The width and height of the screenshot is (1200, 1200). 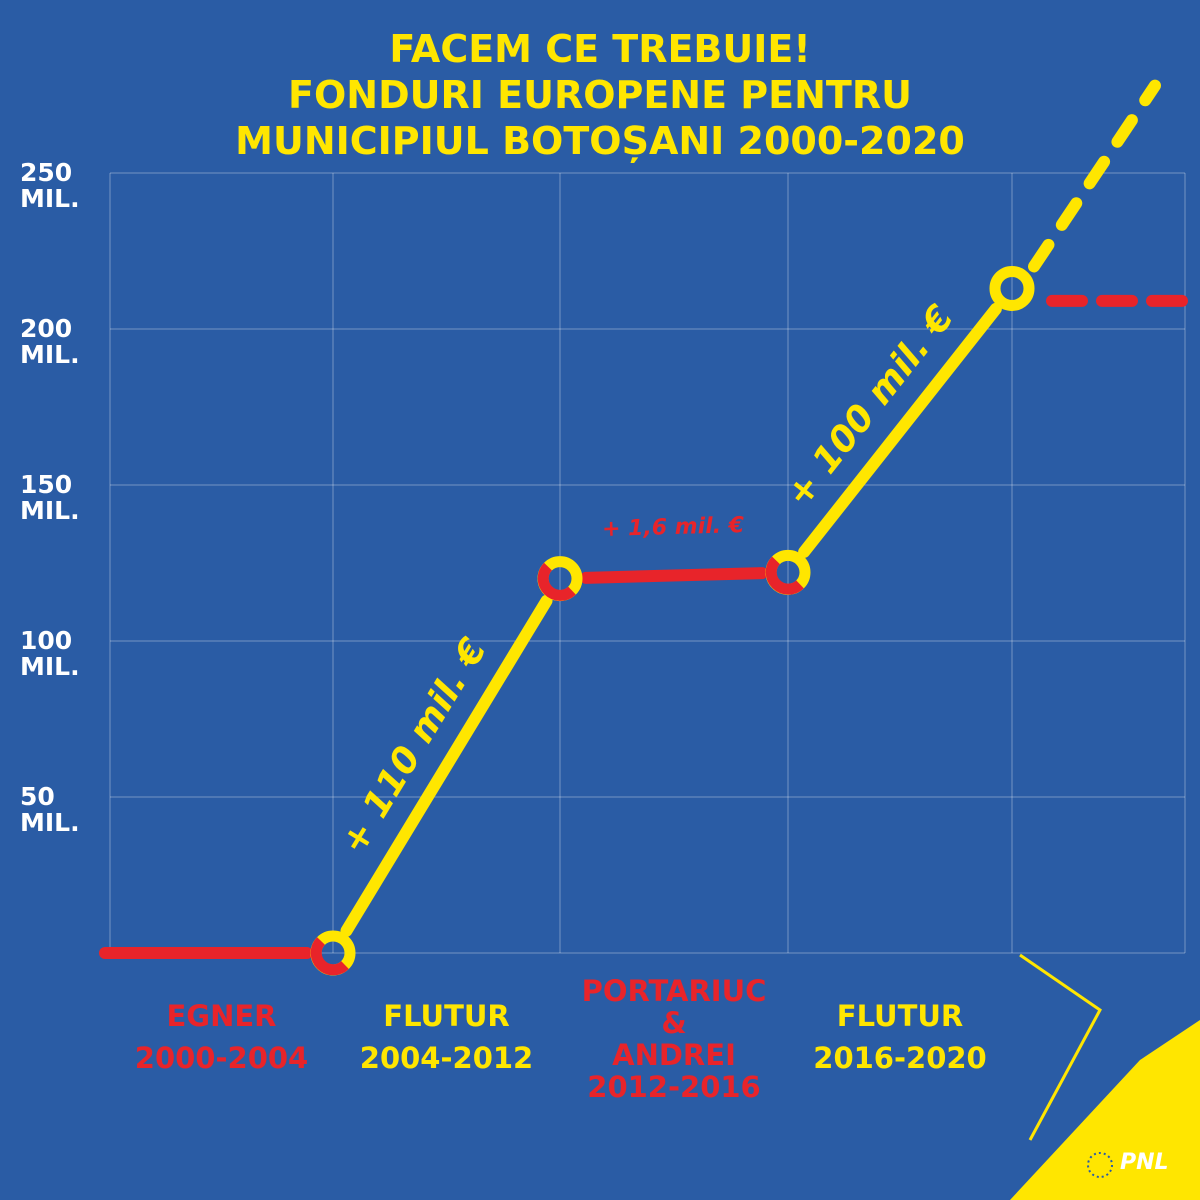 What do you see at coordinates (900, 1058) in the screenshot?
I see `category-period: 2016-2020` at bounding box center [900, 1058].